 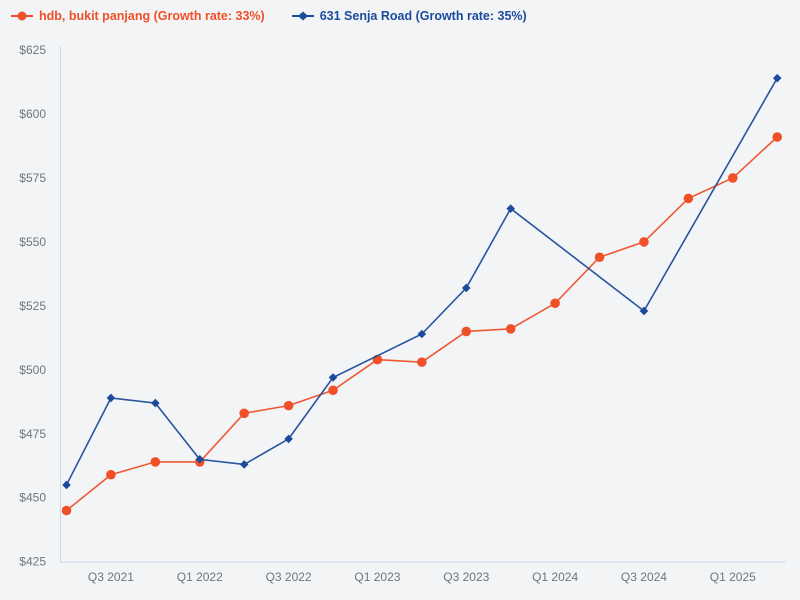 What do you see at coordinates (32, 50) in the screenshot?
I see `y-tick-label: $625` at bounding box center [32, 50].